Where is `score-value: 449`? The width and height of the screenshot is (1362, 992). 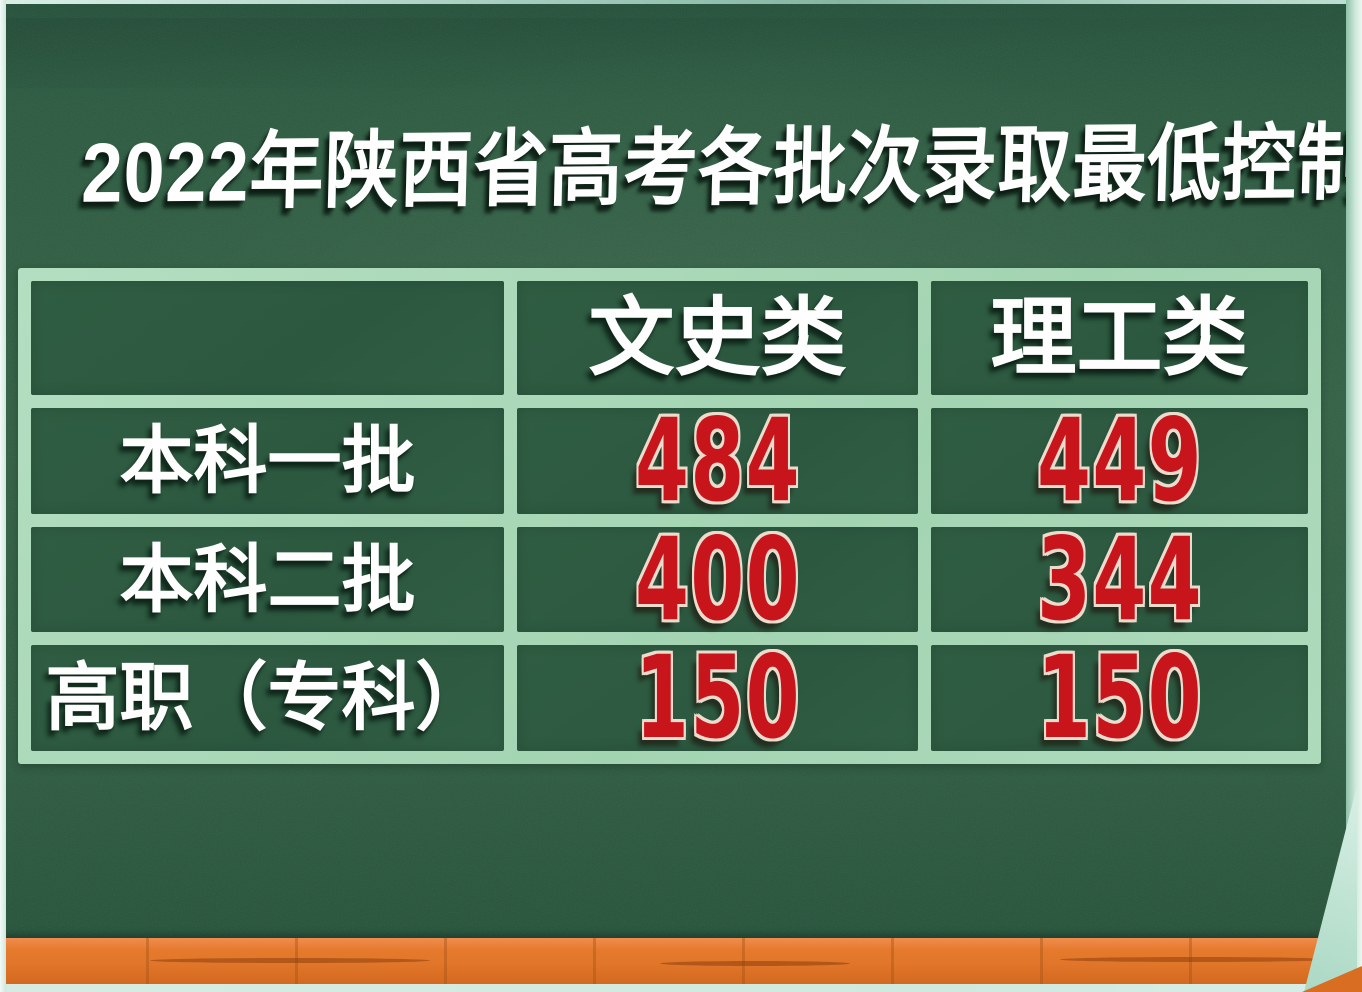
score-value: 449 is located at coordinates (1119, 460).